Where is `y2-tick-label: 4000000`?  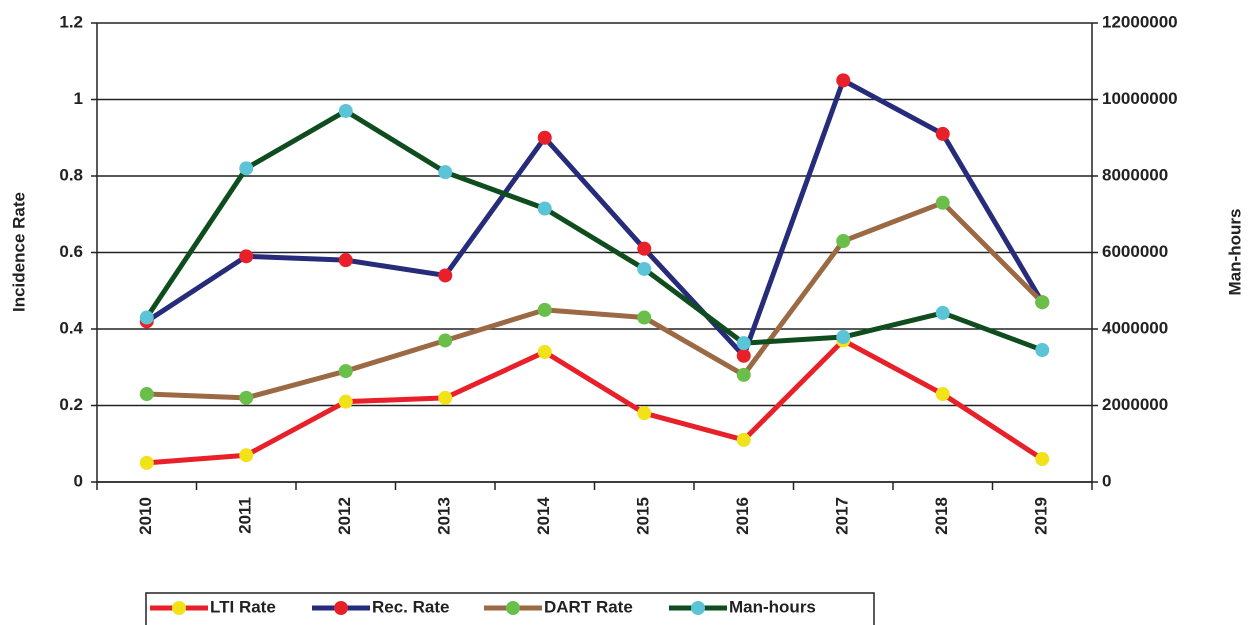
y2-tick-label: 4000000 is located at coordinates (1135, 327).